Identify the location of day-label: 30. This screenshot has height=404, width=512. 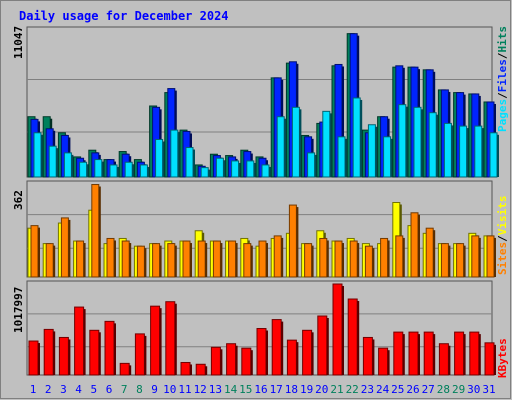
(473, 389).